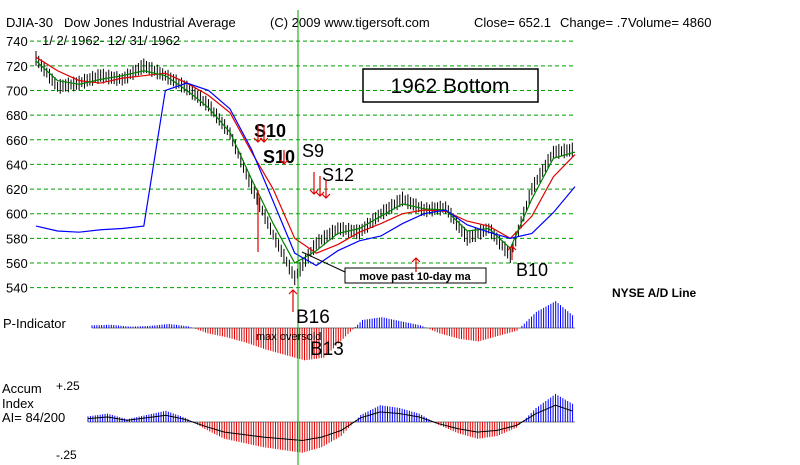 This screenshot has width=800, height=465. I want to click on signal-b16: B16, so click(313, 317).